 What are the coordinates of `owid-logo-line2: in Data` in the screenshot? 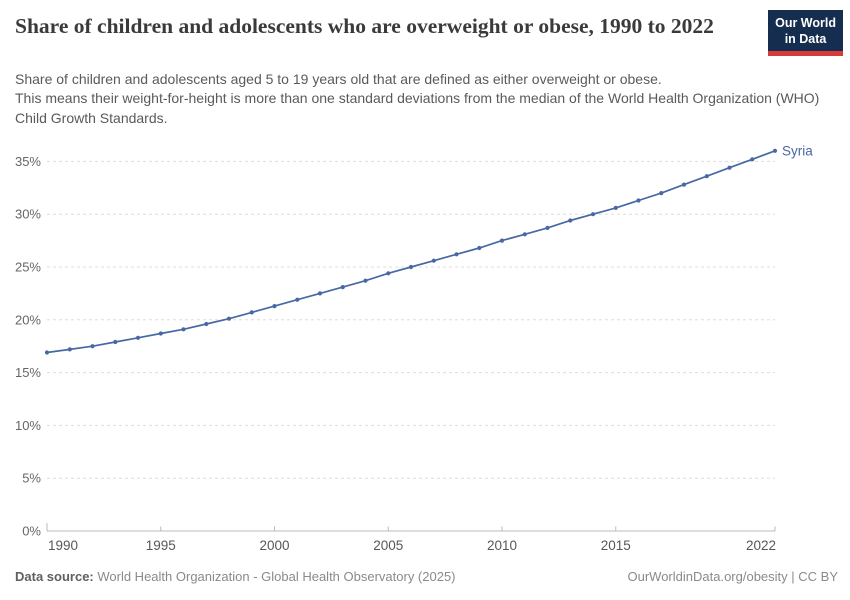 It's located at (805, 38).